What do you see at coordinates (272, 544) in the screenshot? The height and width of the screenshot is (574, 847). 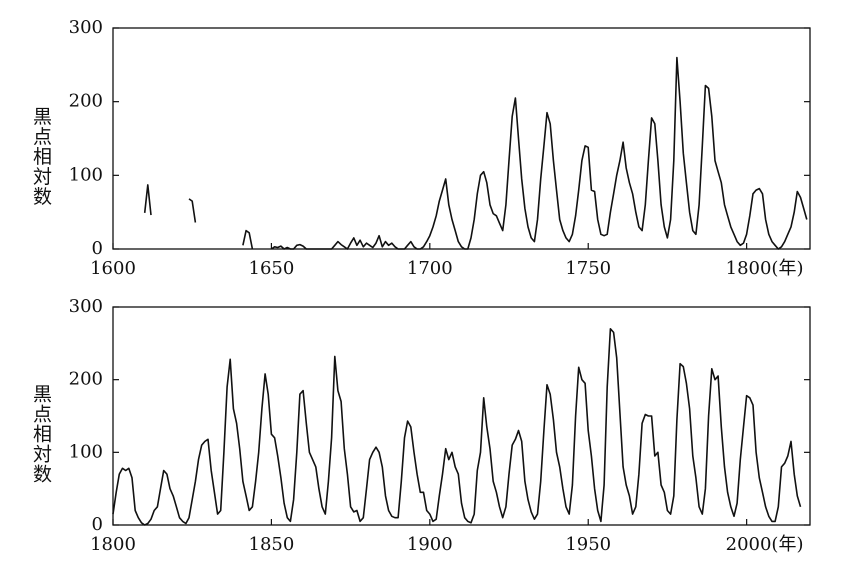 I see `x-tick-label: 1850` at bounding box center [272, 544].